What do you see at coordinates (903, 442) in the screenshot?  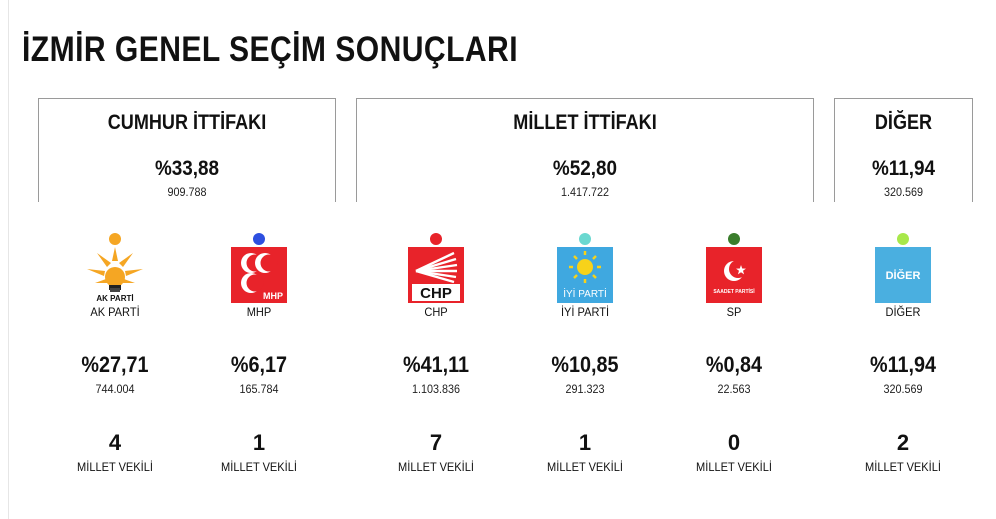 I see `seat-count: 2` at bounding box center [903, 442].